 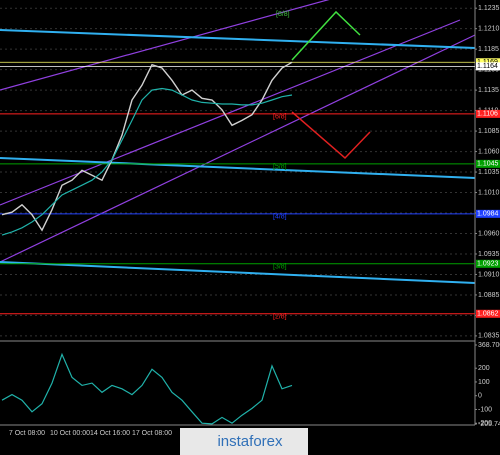 I want to click on y-tick-label: 1.1085, so click(x=489, y=131).